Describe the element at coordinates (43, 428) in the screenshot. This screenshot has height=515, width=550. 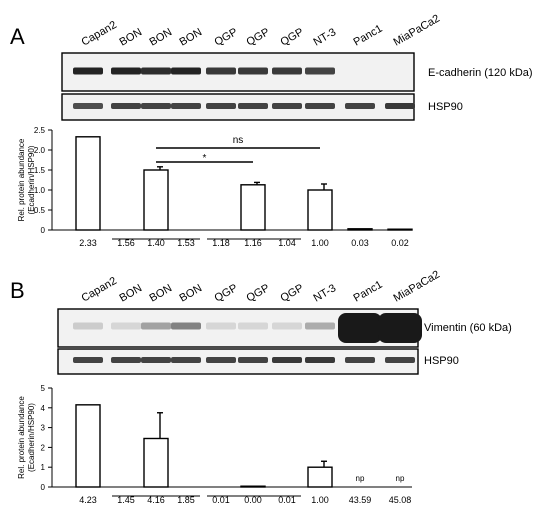
I see `y-tick-label: 3` at that location.